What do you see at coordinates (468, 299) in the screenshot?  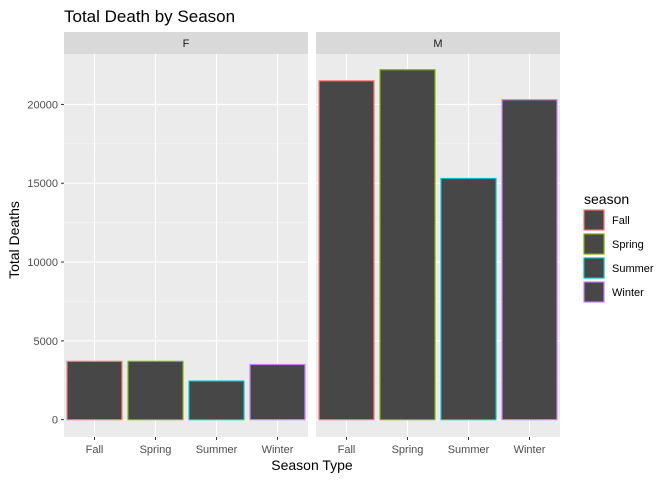 I see `bar-M-summer` at bounding box center [468, 299].